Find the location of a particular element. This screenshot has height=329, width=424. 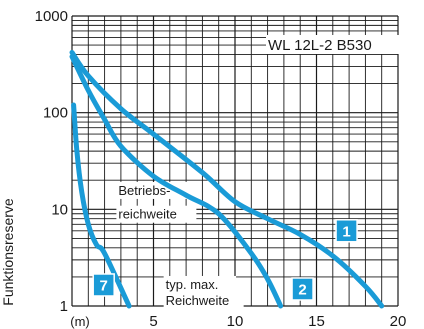

x-axis-unit-label: (m) is located at coordinates (80, 321).